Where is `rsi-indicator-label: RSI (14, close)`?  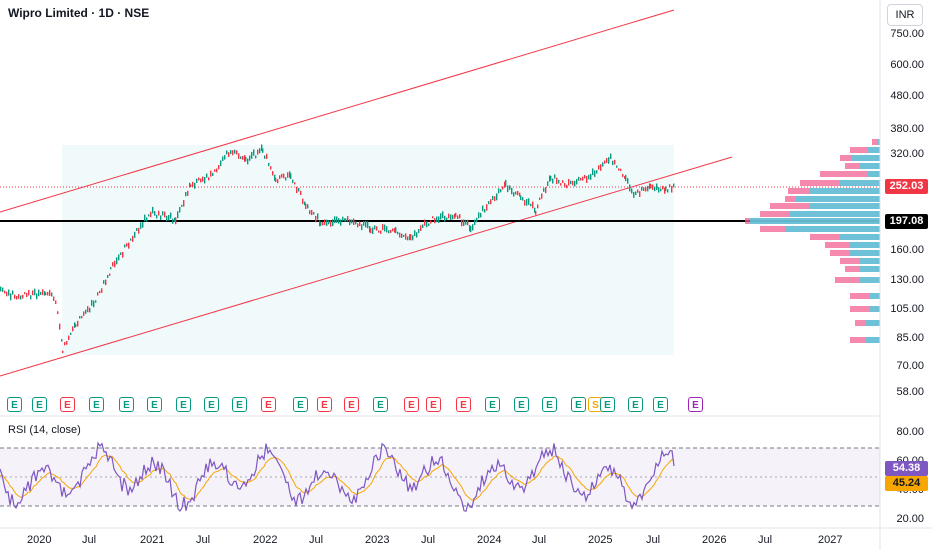
rsi-indicator-label: RSI (14, close) is located at coordinates (44, 430).